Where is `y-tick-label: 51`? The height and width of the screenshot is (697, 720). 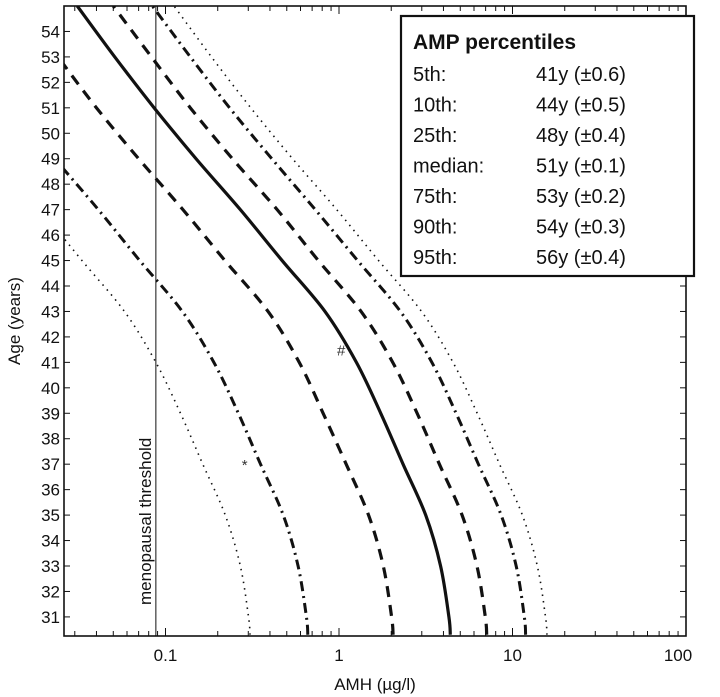 y-tick-label: 51 is located at coordinates (50, 108).